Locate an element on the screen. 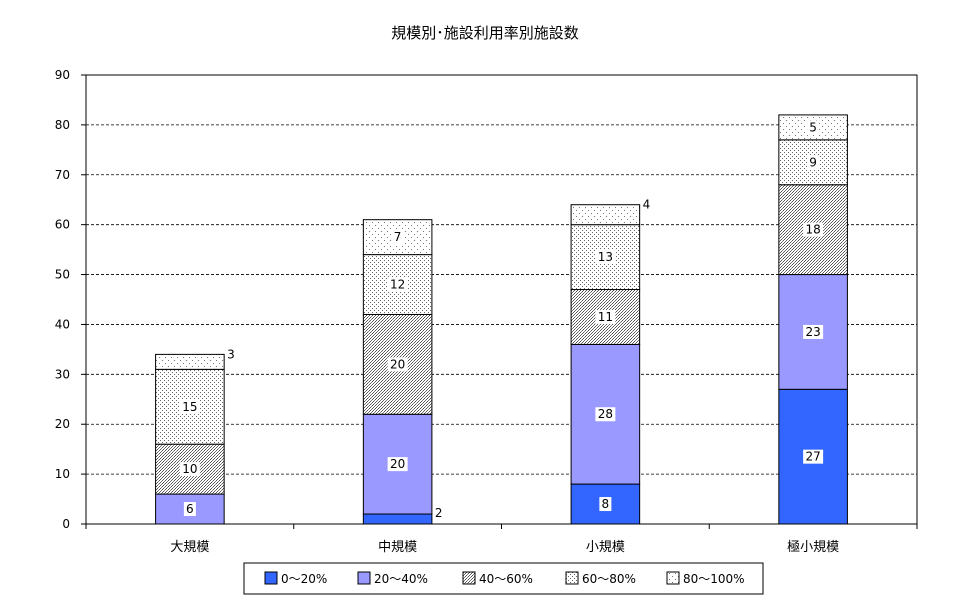 Image resolution: width=970 pixels, height=604 pixels. data-label: 9 is located at coordinates (813, 162).